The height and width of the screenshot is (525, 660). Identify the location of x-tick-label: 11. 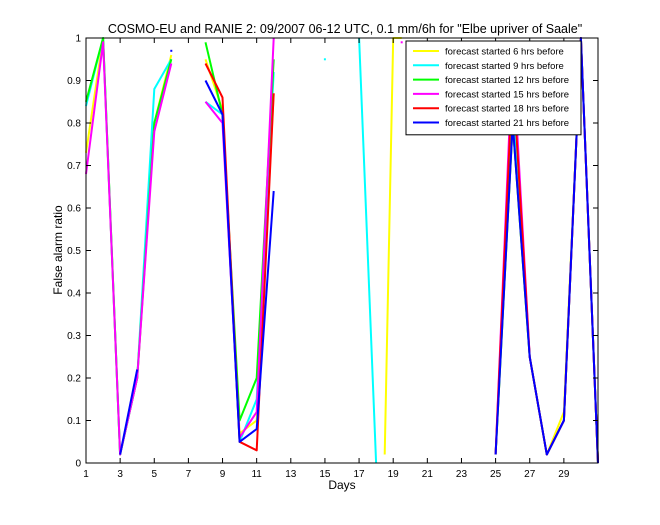
(256, 474).